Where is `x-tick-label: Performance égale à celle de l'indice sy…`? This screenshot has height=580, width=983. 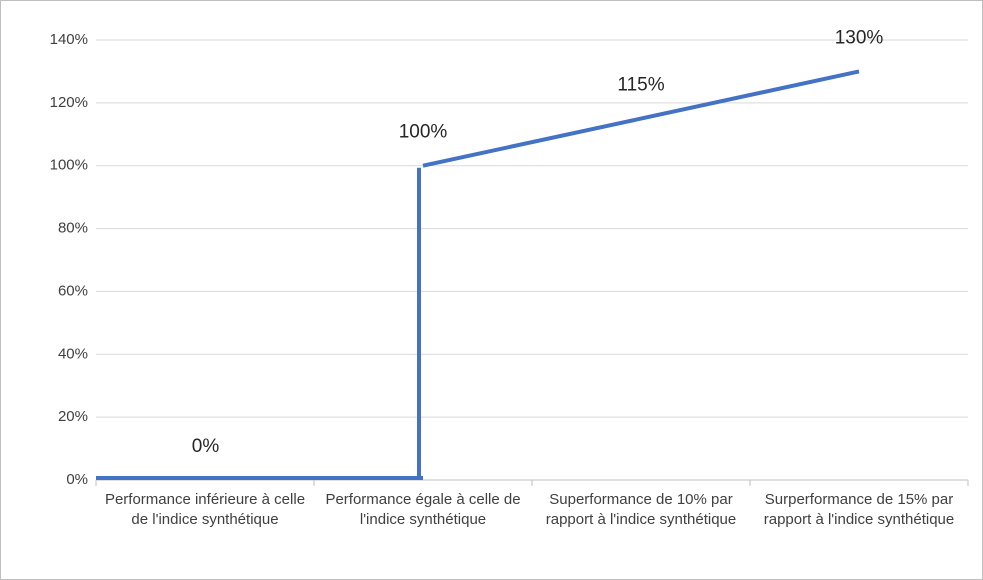
x-tick-label: Performance égale à celle de l'indice sy… is located at coordinates (423, 509).